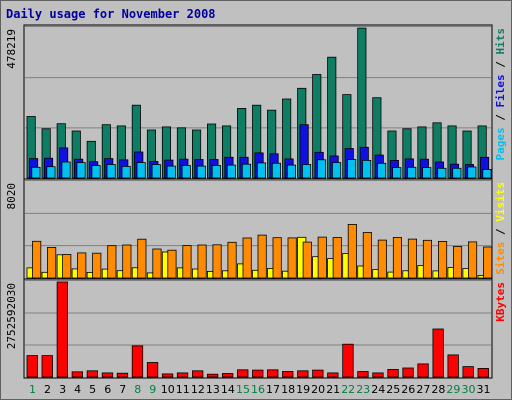 This screenshot has height=400, width=512. Describe the element at coordinates (318, 389) in the screenshot. I see `x-tick-label: 20` at that location.